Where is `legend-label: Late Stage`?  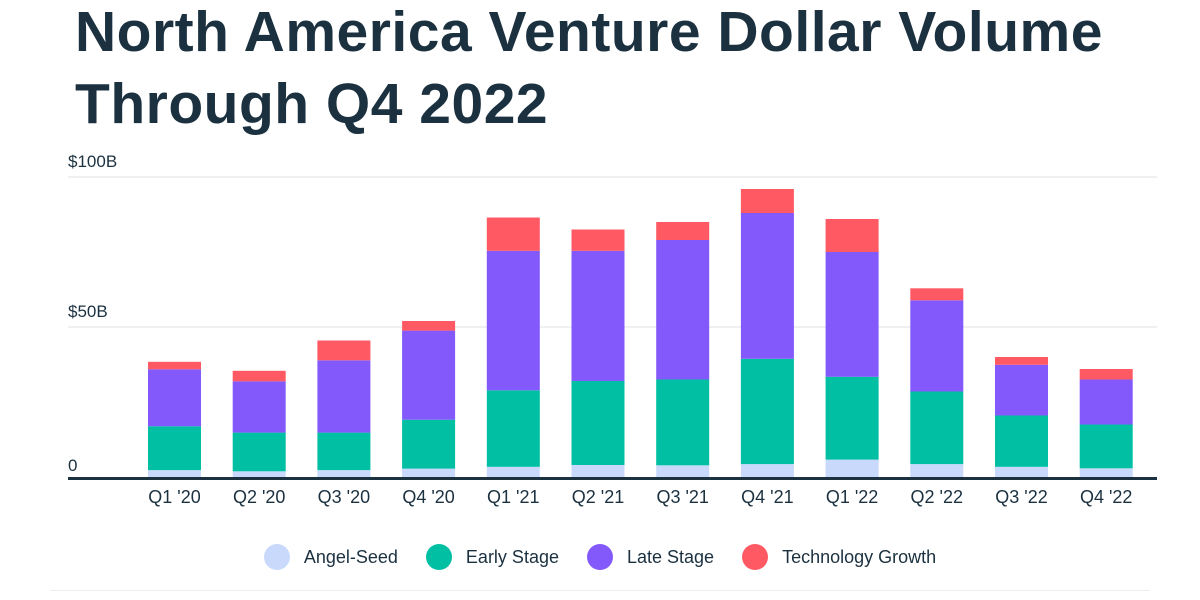 legend-label: Late Stage is located at coordinates (670, 556).